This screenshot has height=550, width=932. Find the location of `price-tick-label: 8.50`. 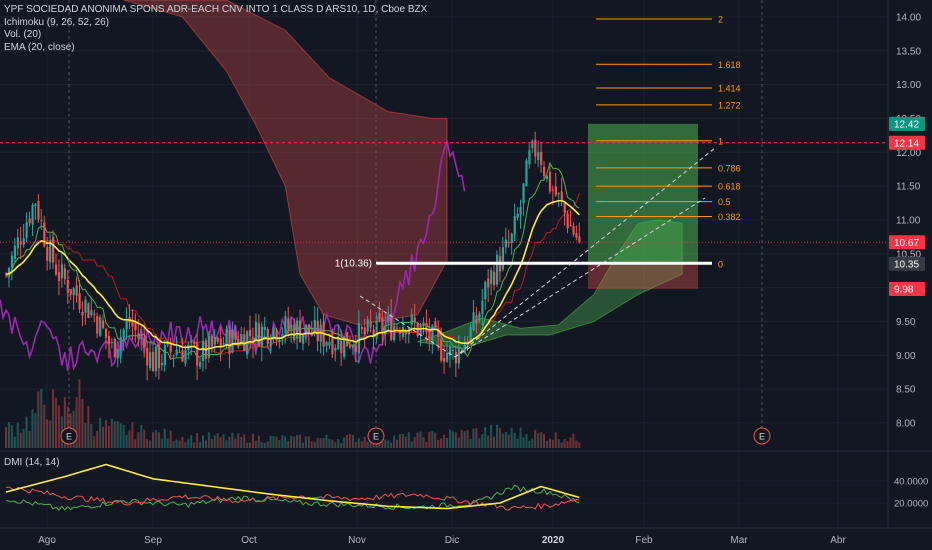

price-tick-label: 8.50 is located at coordinates (906, 390).